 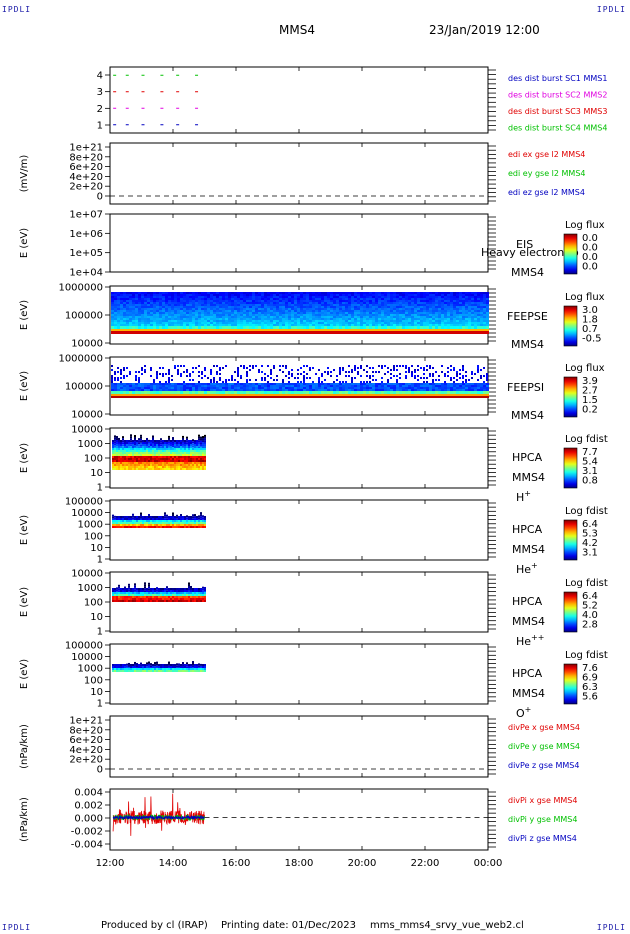 I want to click on hpca_h-colorbar-tick: 3.1, so click(x=590, y=471).